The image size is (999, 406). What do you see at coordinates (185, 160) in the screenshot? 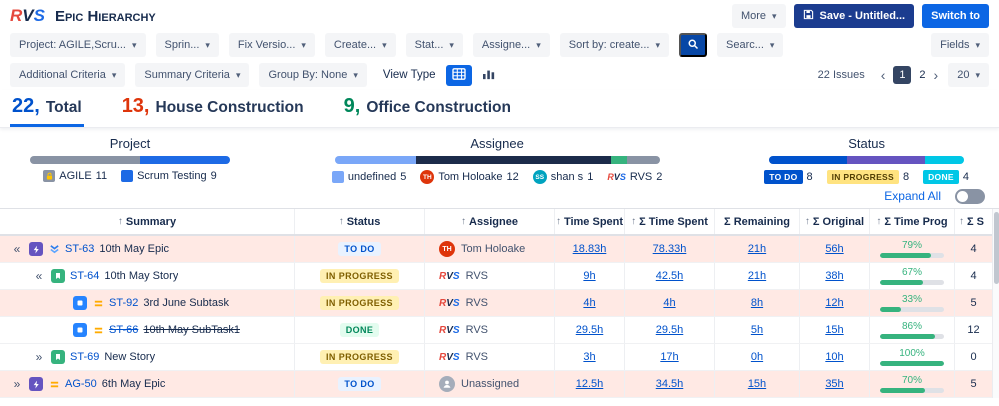
I see `bar-segment-scrum-testing` at bounding box center [185, 160].